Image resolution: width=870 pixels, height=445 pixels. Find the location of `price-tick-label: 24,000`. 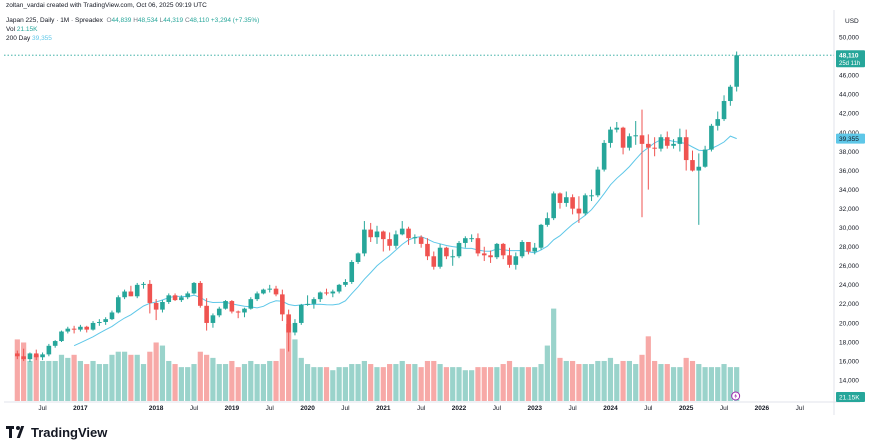

price-tick-label: 24,000 is located at coordinates (849, 285).